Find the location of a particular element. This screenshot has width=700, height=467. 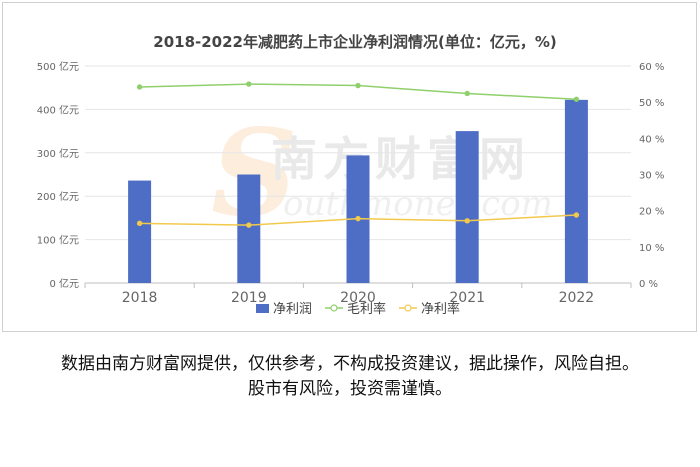

x-tick-label: 2021 is located at coordinates (467, 298).